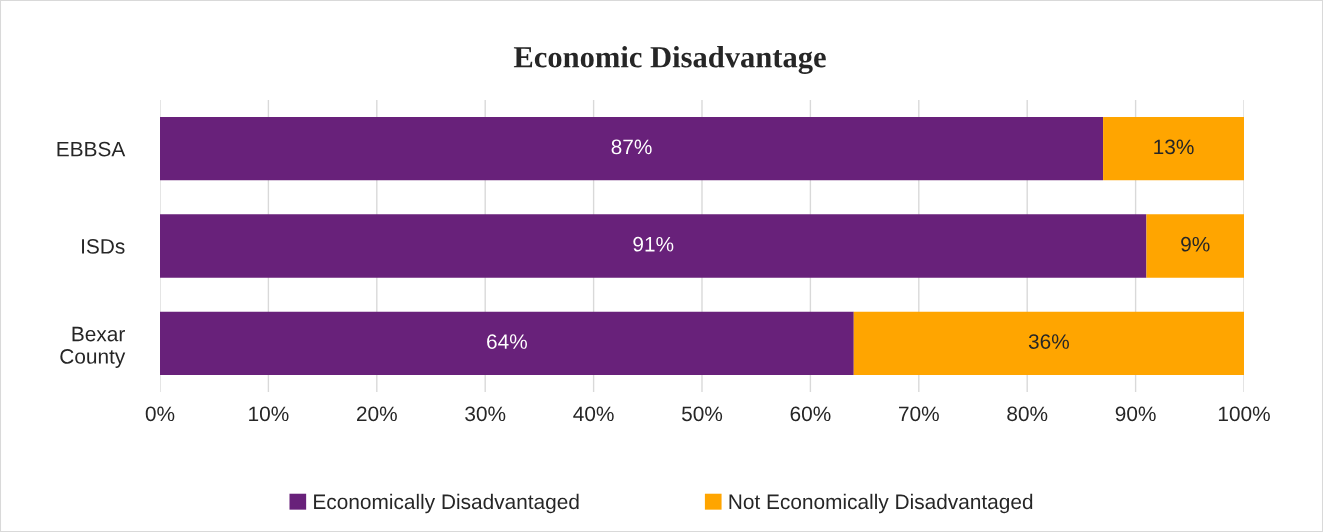 The height and width of the screenshot is (532, 1323). What do you see at coordinates (1027, 414) in the screenshot?
I see `x-tick-label: 80%` at bounding box center [1027, 414].